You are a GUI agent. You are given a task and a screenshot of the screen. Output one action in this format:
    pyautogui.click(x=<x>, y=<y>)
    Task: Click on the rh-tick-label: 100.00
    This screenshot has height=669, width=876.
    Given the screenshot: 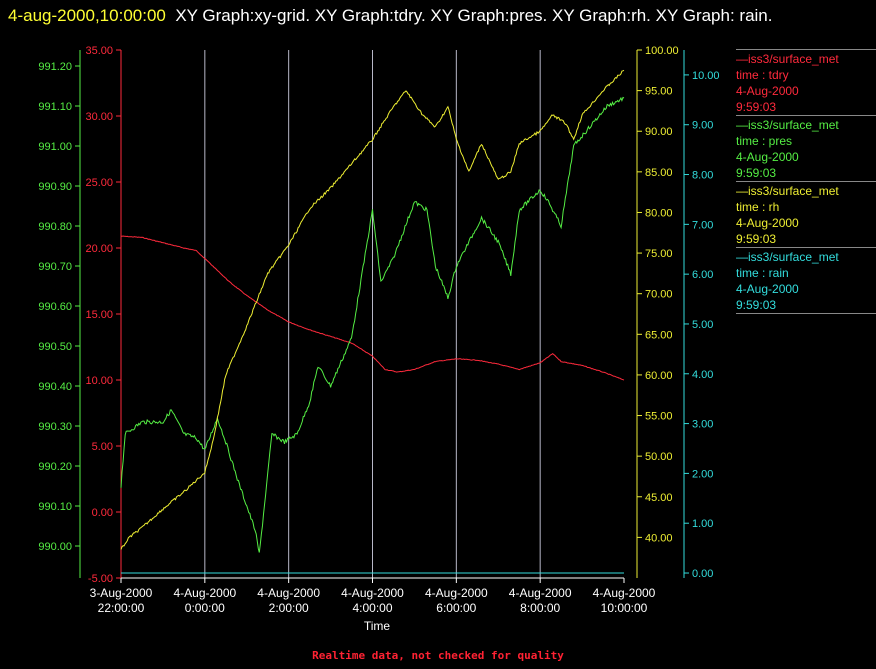 What is the action you would take?
    pyautogui.click(x=662, y=51)
    